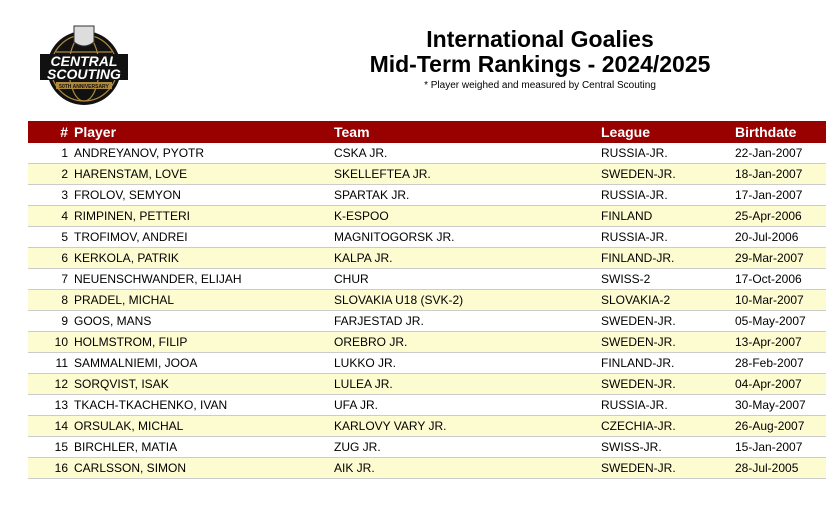 The width and height of the screenshot is (826, 510). Describe the element at coordinates (780, 447) in the screenshot. I see `cell-birthdate: 15-Jan-2007` at that location.